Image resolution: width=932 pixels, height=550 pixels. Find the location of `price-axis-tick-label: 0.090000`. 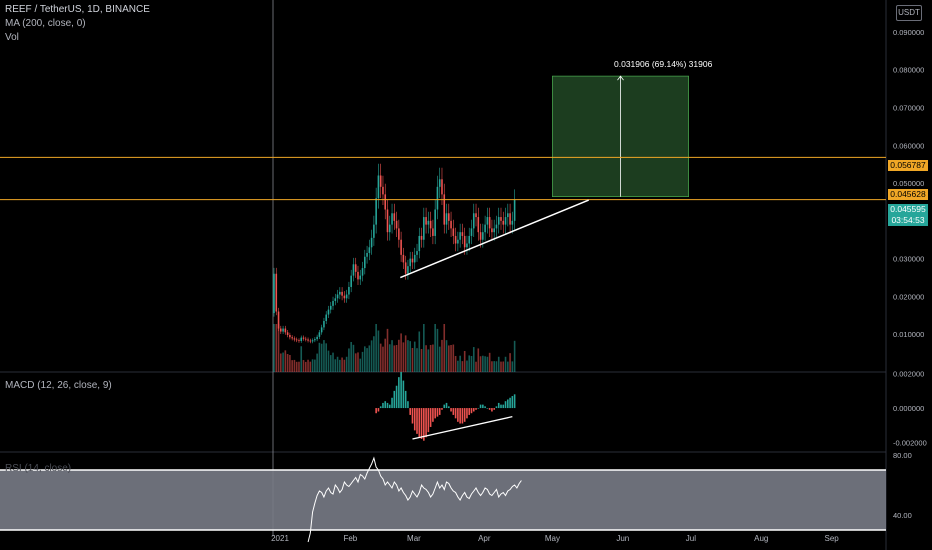

price-axis-tick-label: 0.090000 is located at coordinates (908, 32).